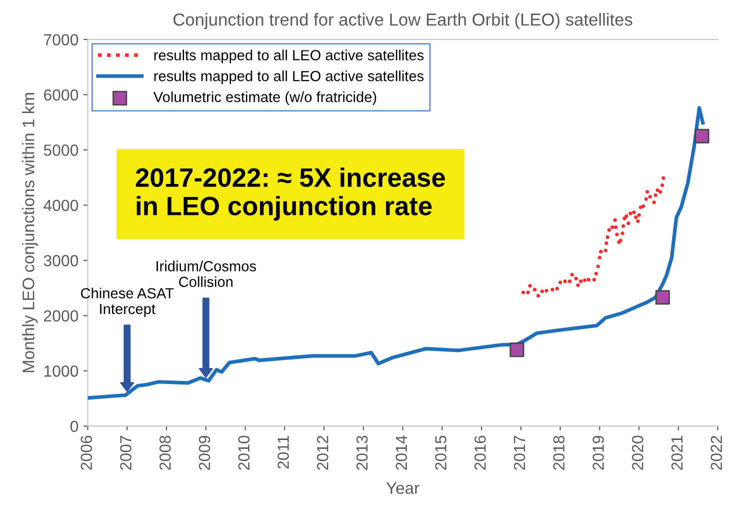 The height and width of the screenshot is (526, 750). Describe the element at coordinates (402, 453) in the screenshot. I see `x-tick-label: 2014` at that location.